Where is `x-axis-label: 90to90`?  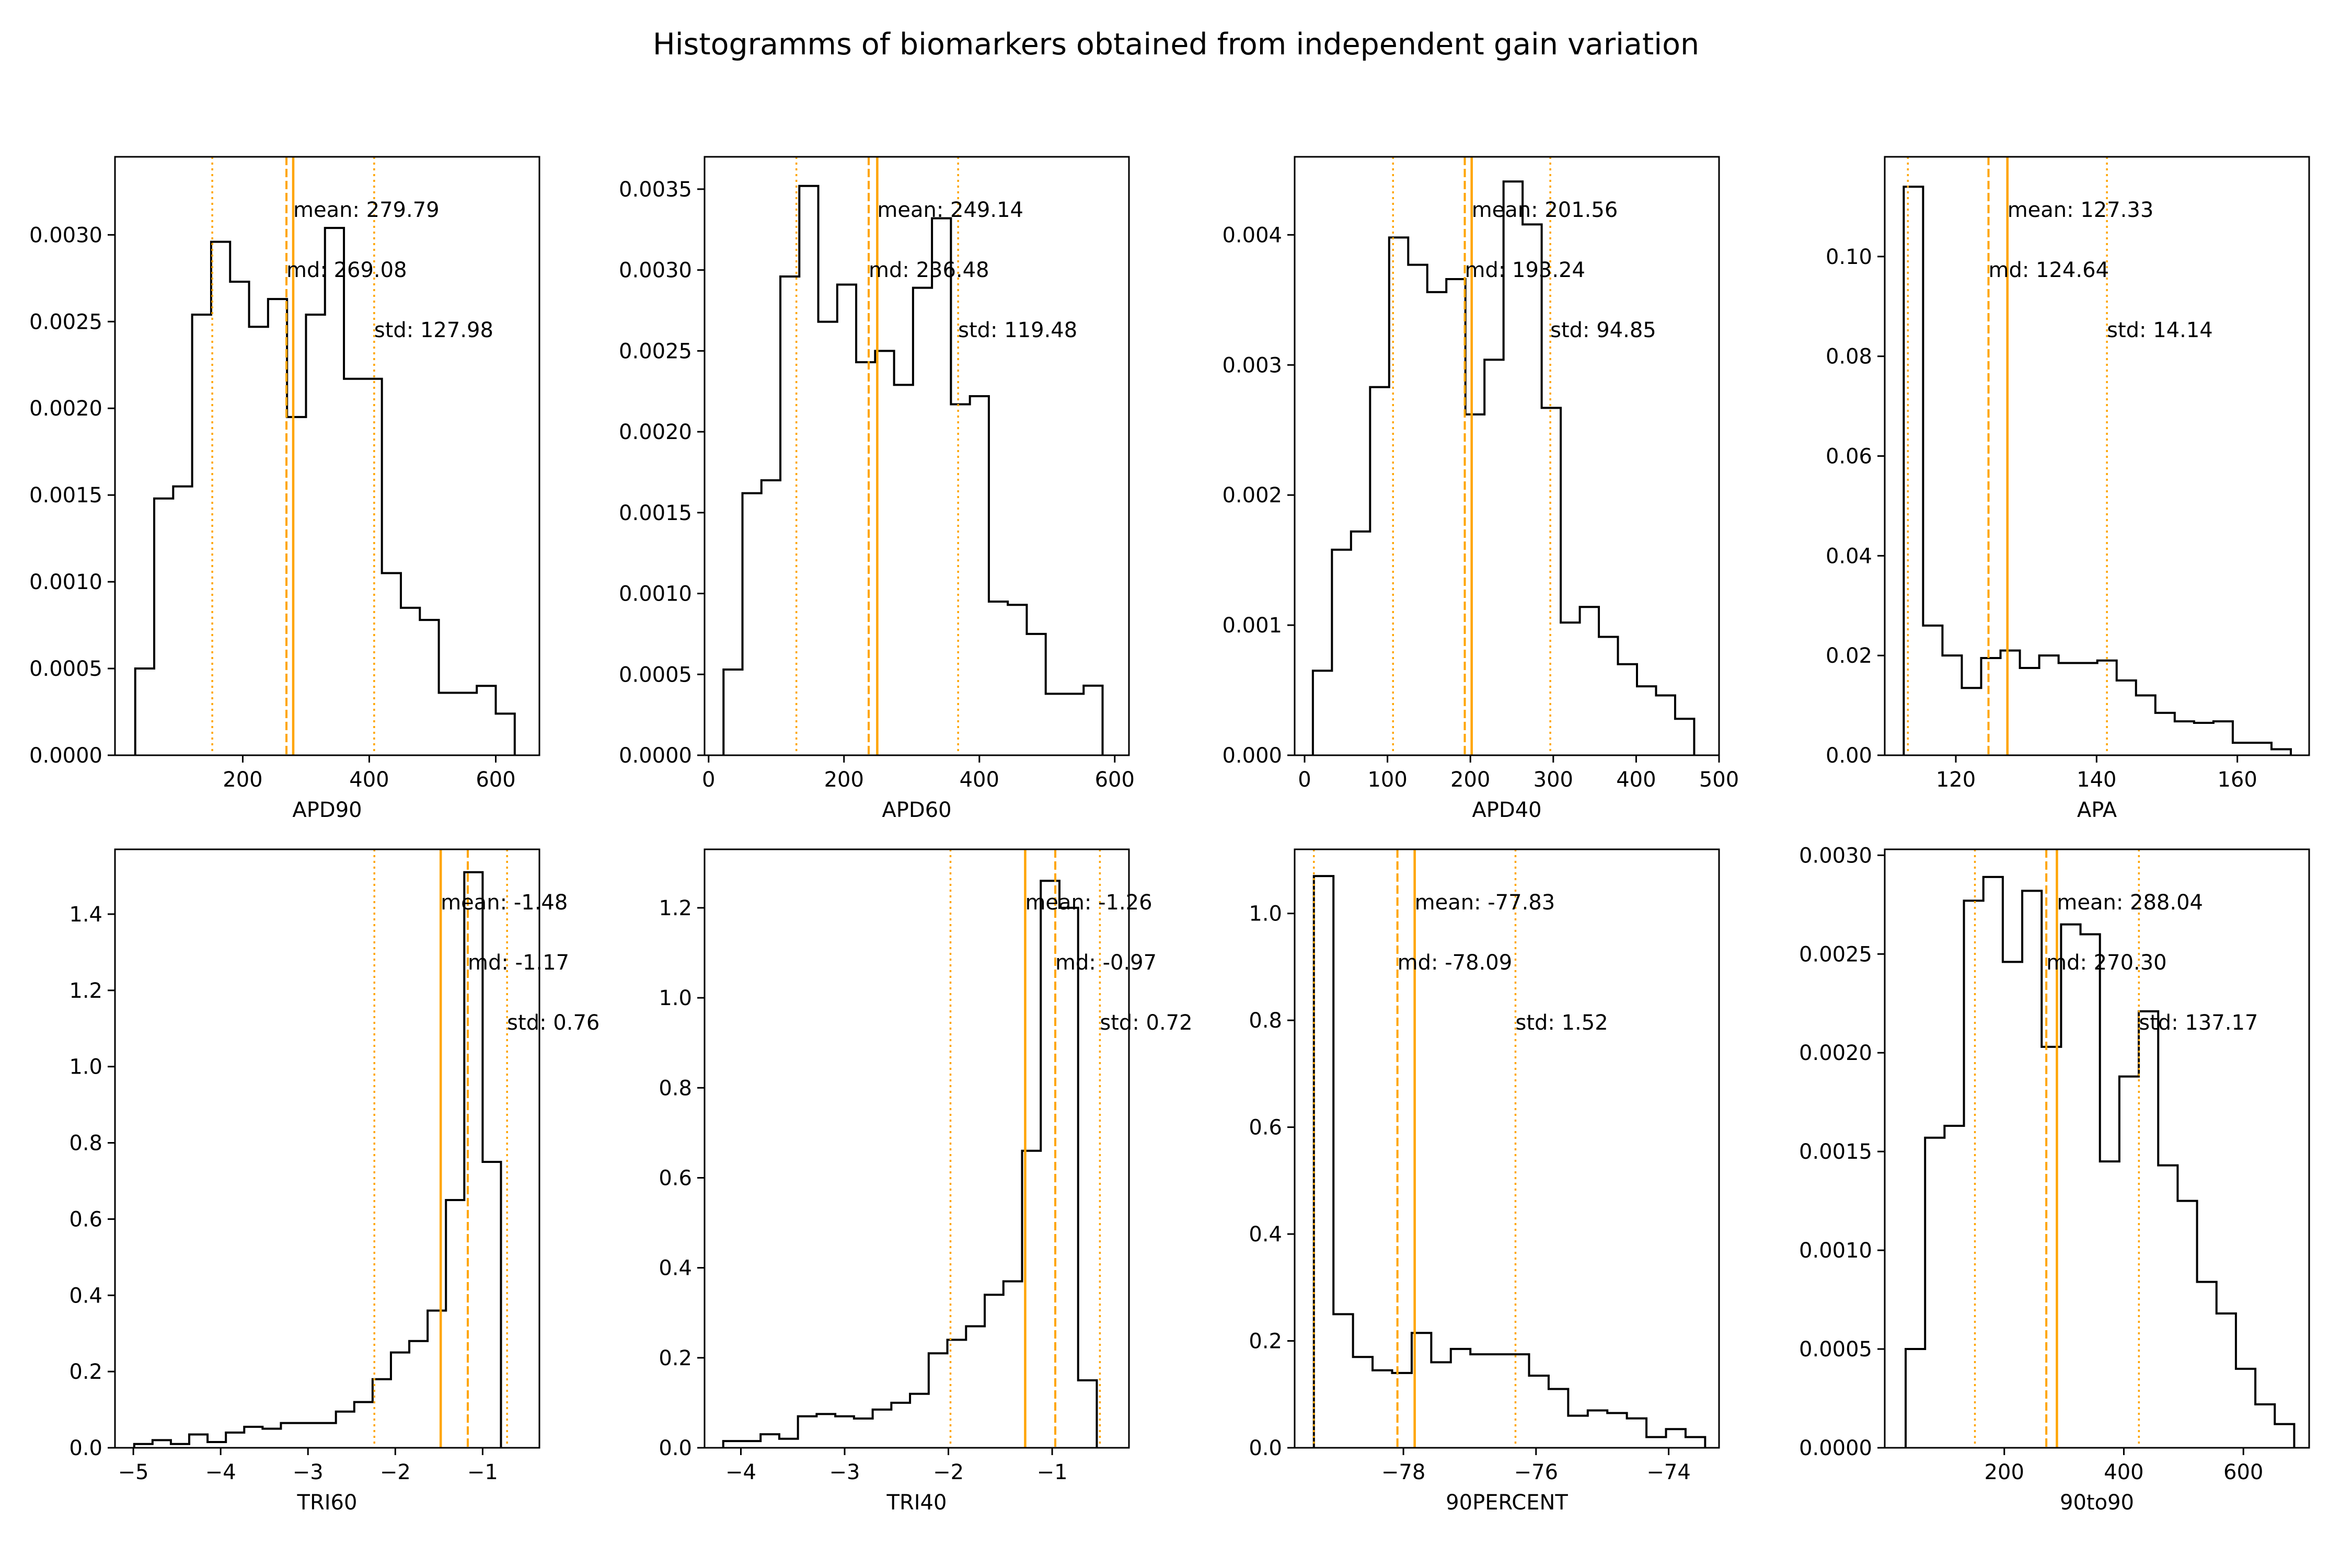 x-axis-label: 90to90 is located at coordinates (2097, 1503).